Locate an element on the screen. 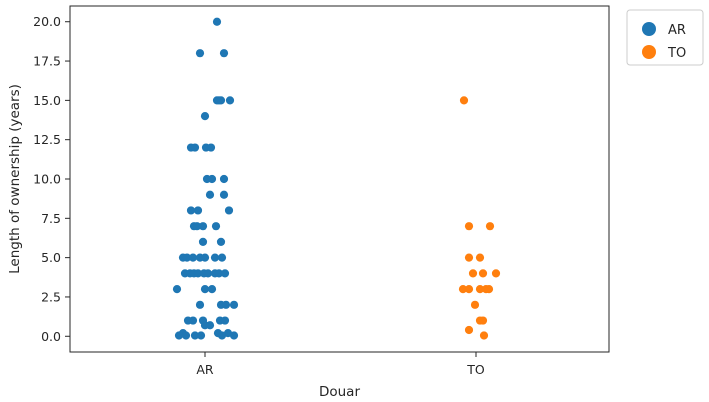 The width and height of the screenshot is (709, 402). legend-marker-to is located at coordinates (649, 52).